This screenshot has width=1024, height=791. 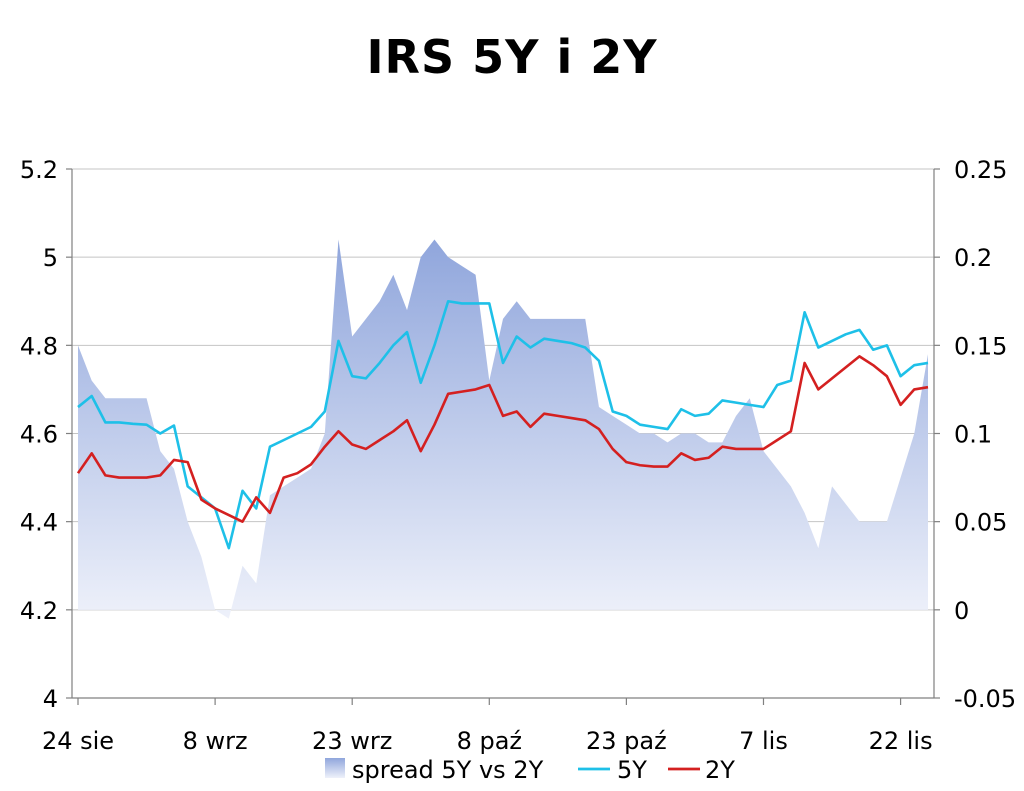 I want to click on x-tick-label: 23 wrz, so click(x=352, y=741).